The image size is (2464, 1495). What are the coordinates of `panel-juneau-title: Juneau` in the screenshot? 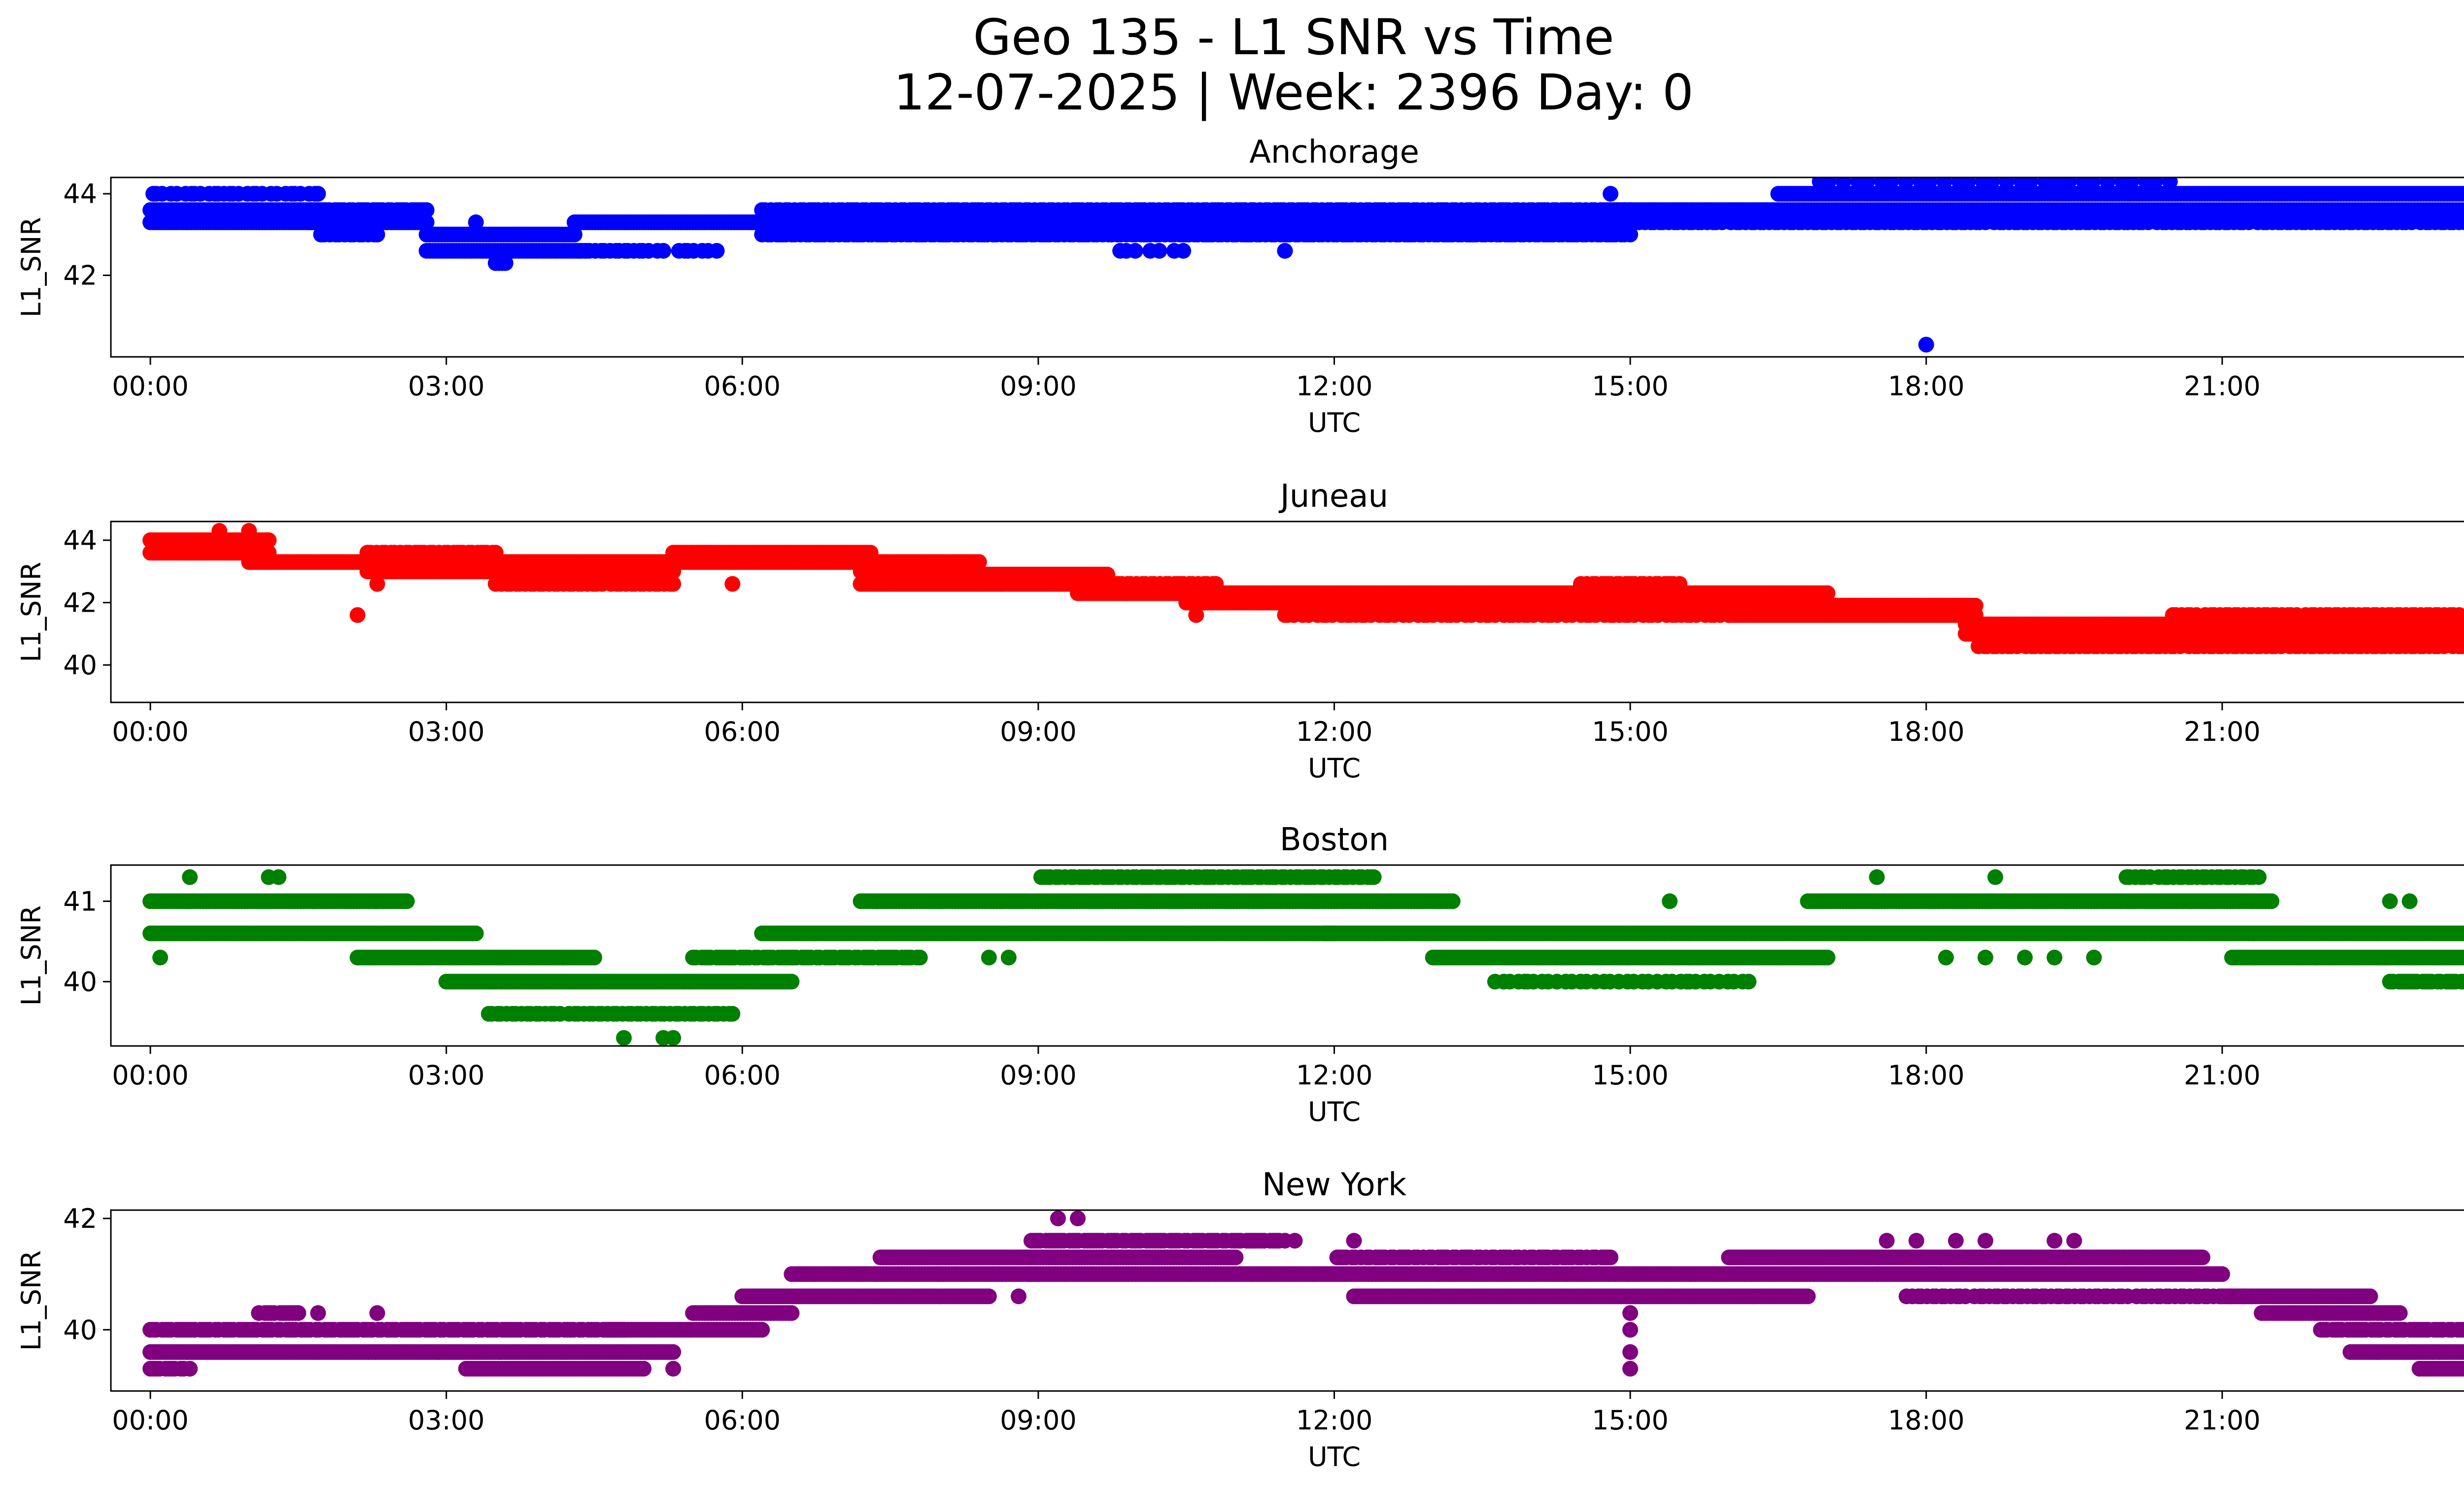 It's located at (1333, 496).